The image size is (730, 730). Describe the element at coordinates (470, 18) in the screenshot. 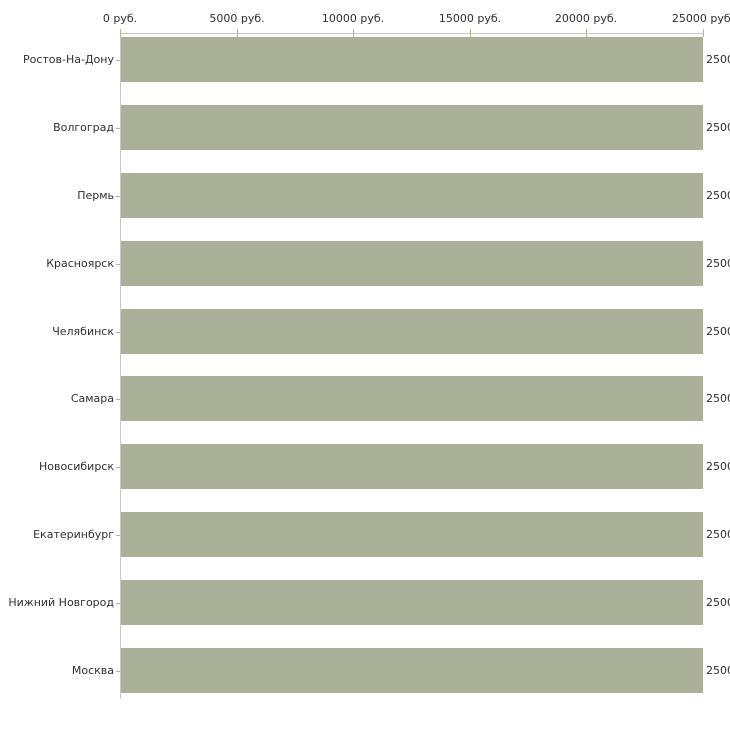

I see `x-tick-label: 15000 руб.` at that location.